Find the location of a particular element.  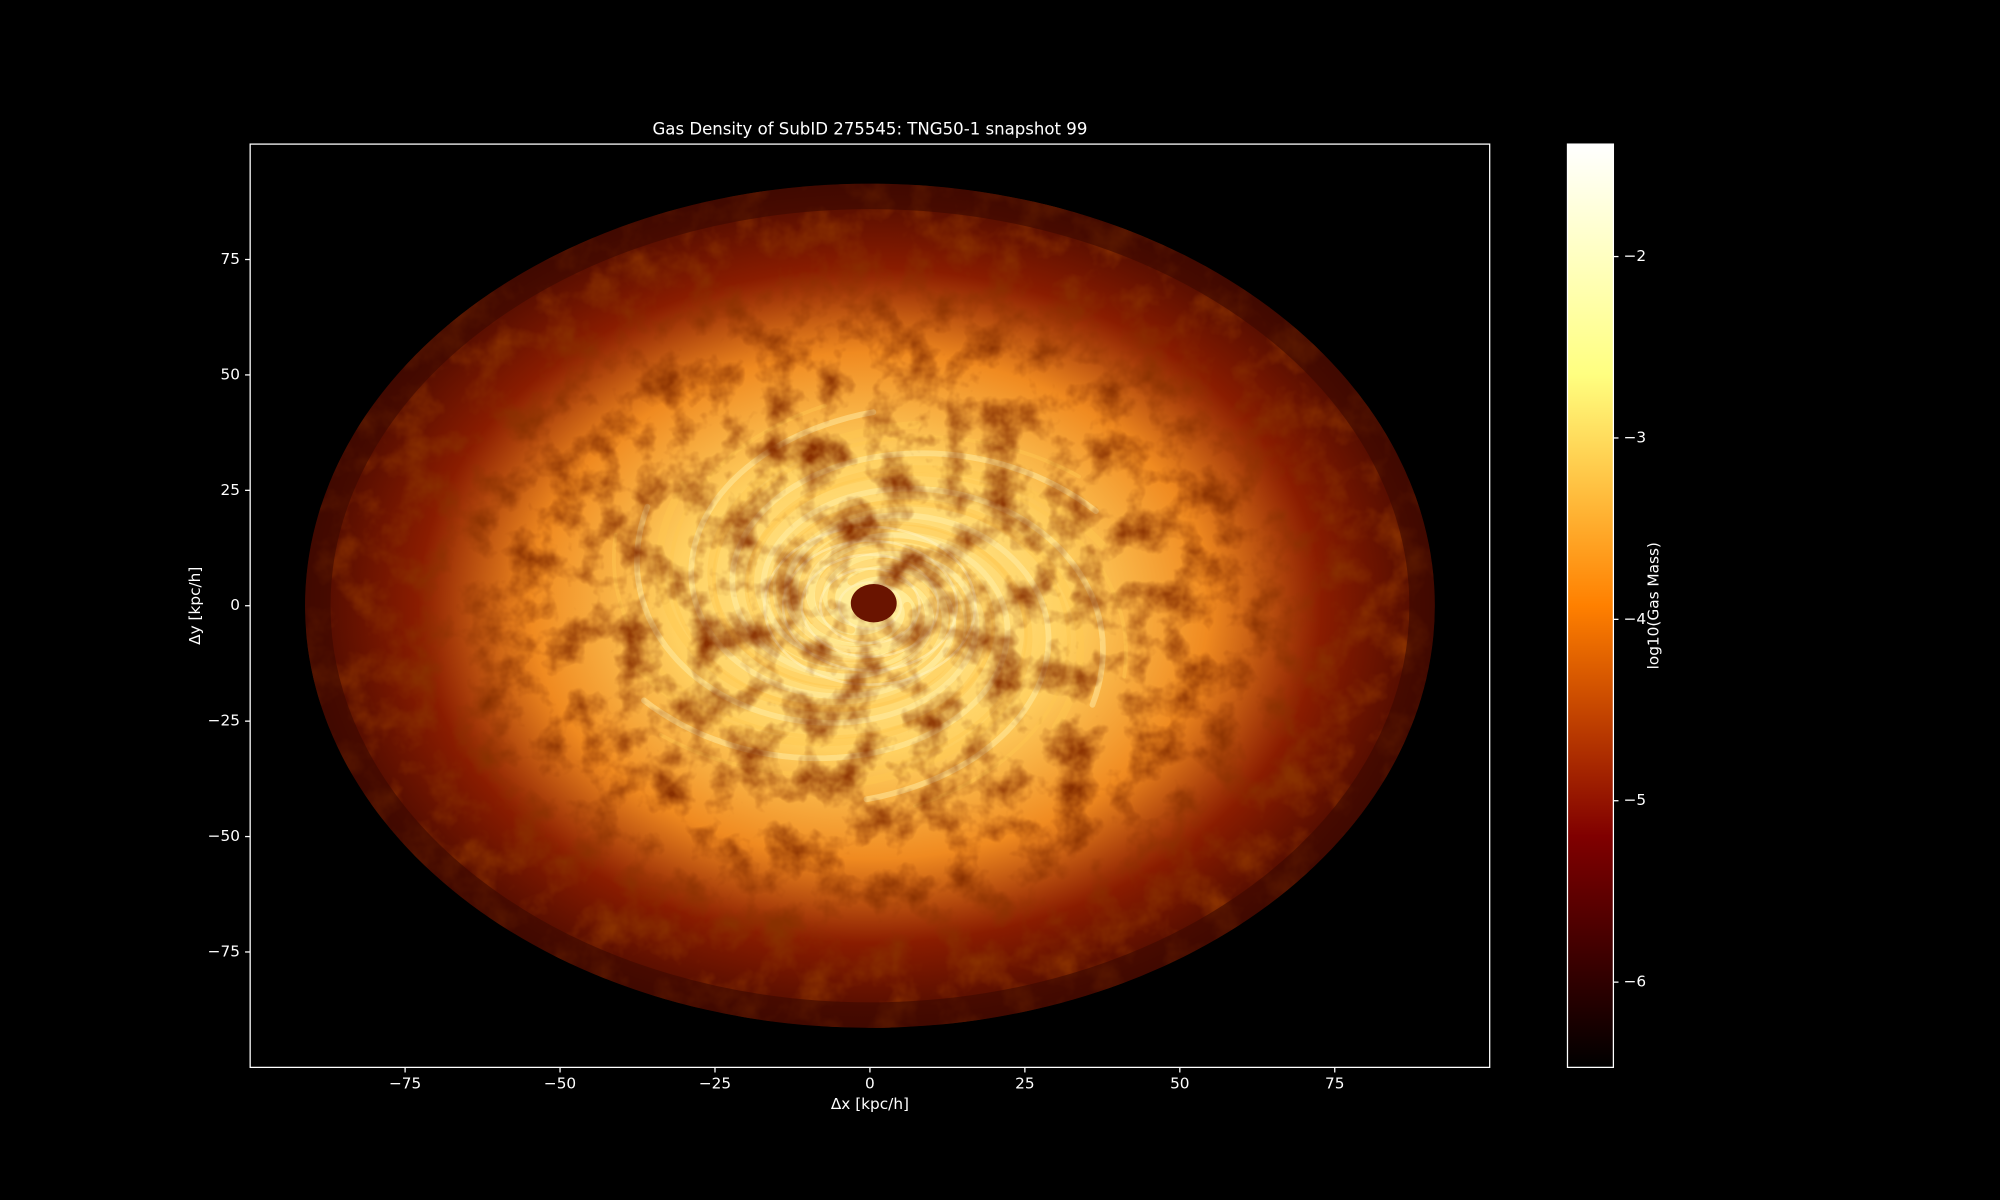

x-tick-label: 25 is located at coordinates (1024, 1083).